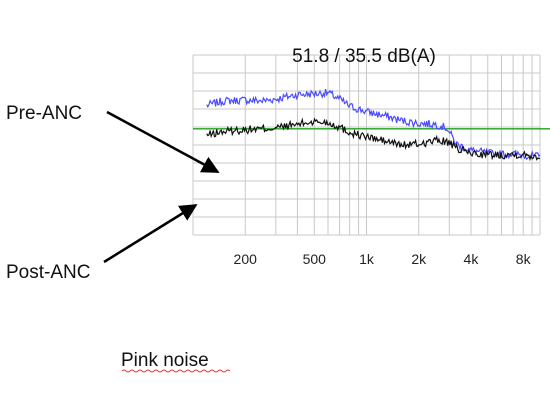 This screenshot has height=412, width=550. What do you see at coordinates (419, 259) in the screenshot?
I see `x-tick-label: 2k` at bounding box center [419, 259].